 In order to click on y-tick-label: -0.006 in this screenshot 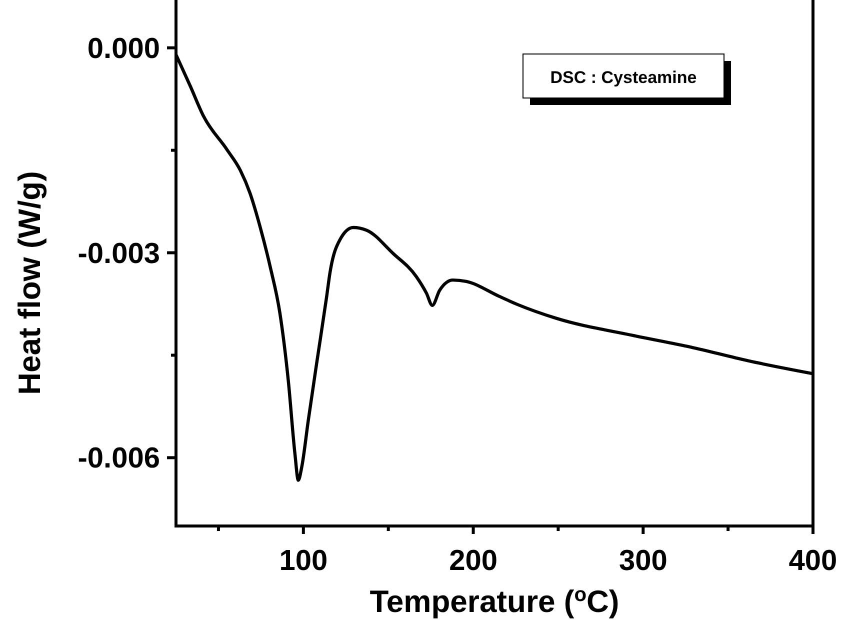, I will do `click(119, 458)`.